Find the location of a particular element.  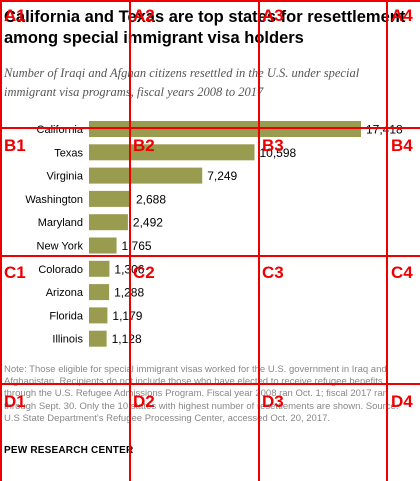

grid-label-b2: B2 is located at coordinates (144, 145).